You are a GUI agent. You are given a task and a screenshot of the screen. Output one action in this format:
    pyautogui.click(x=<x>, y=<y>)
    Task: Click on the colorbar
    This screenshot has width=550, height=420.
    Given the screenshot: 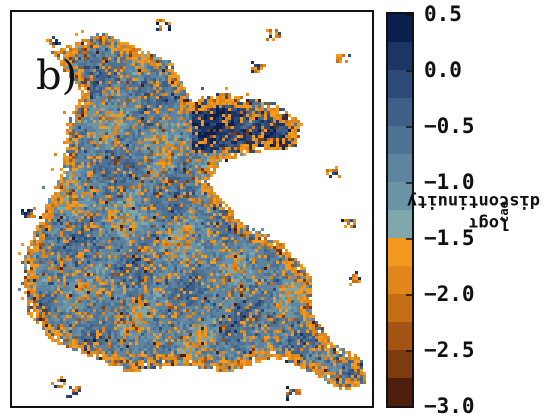 What is the action you would take?
    pyautogui.click(x=400, y=210)
    